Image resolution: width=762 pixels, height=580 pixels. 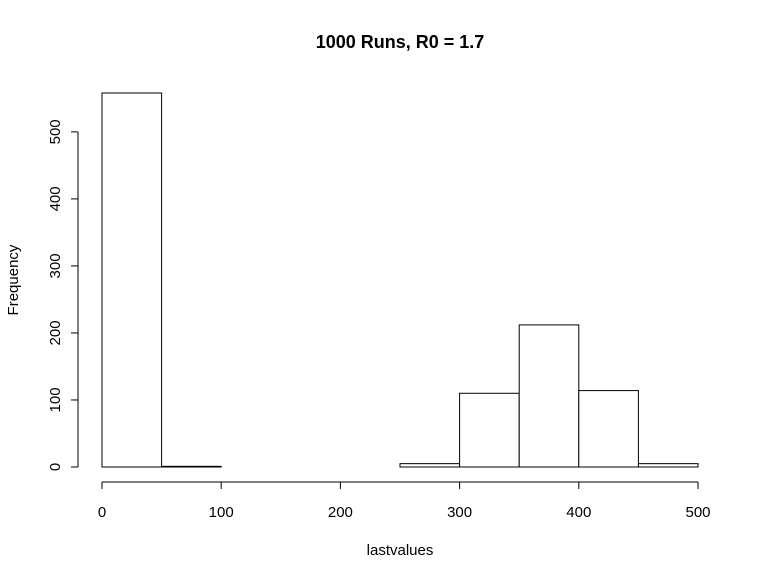 I want to click on x-tick-label: 100, so click(x=221, y=512).